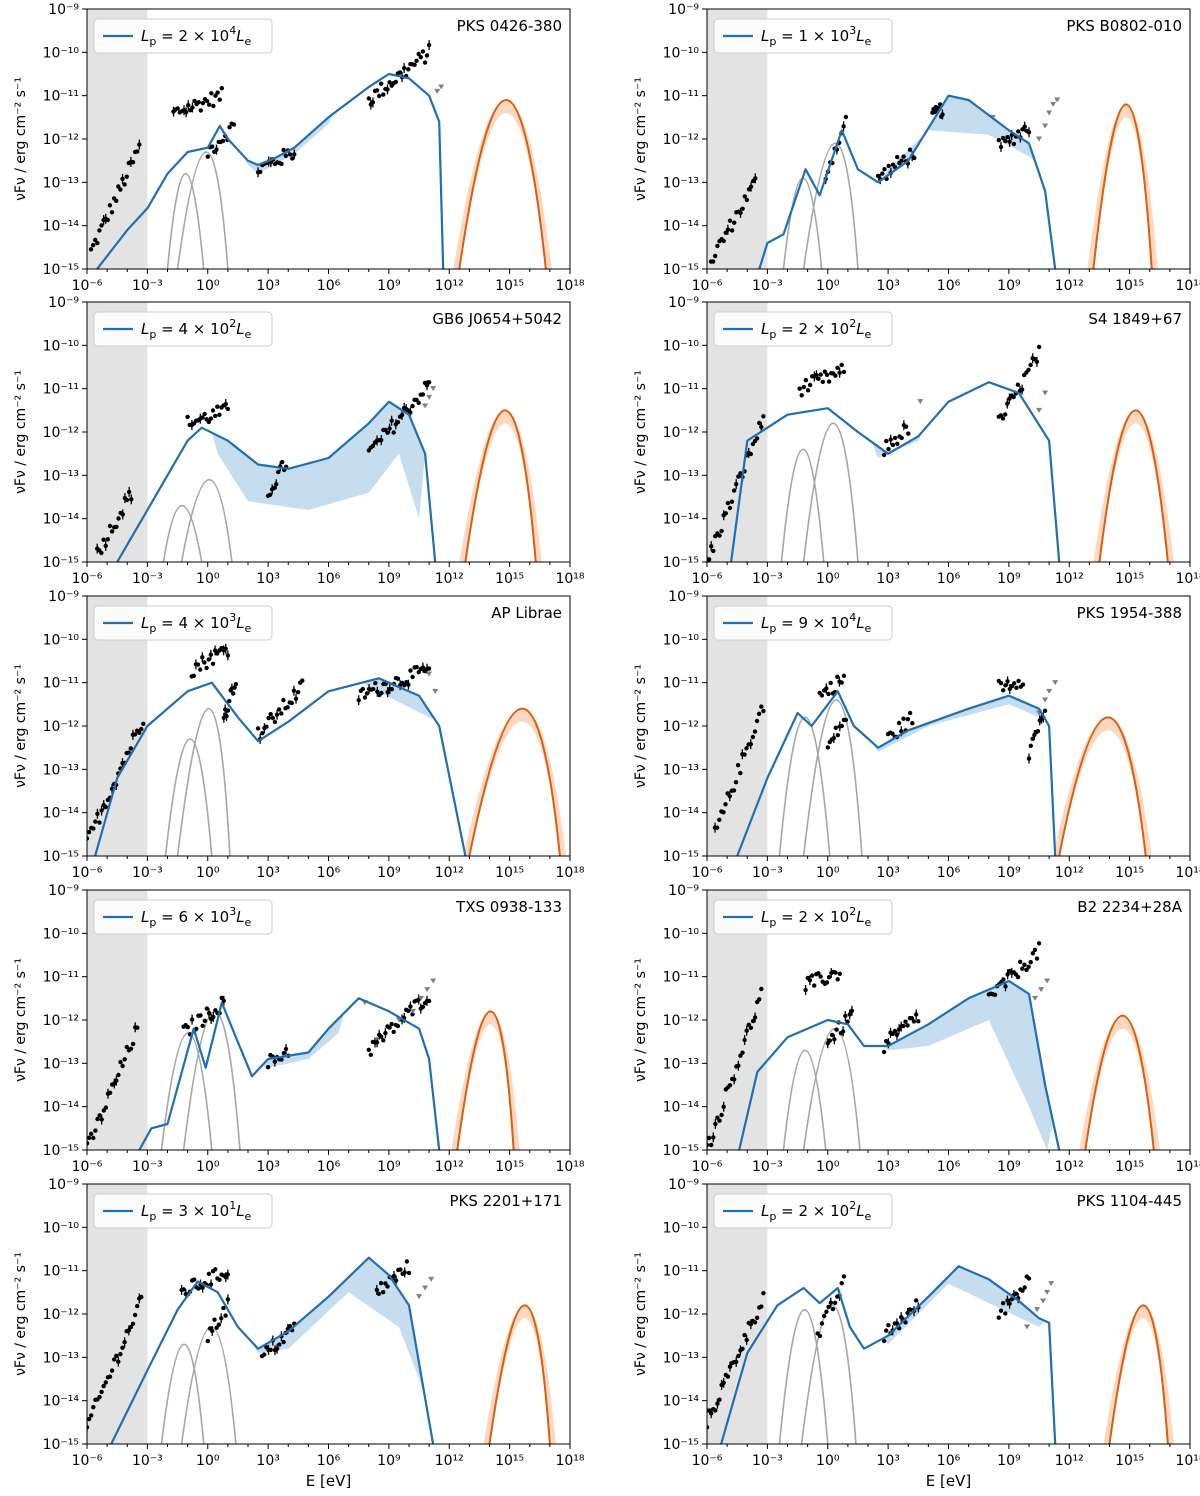  What do you see at coordinates (329, 1167) in the screenshot?
I see `x-tick-label: 10⁶` at bounding box center [329, 1167].